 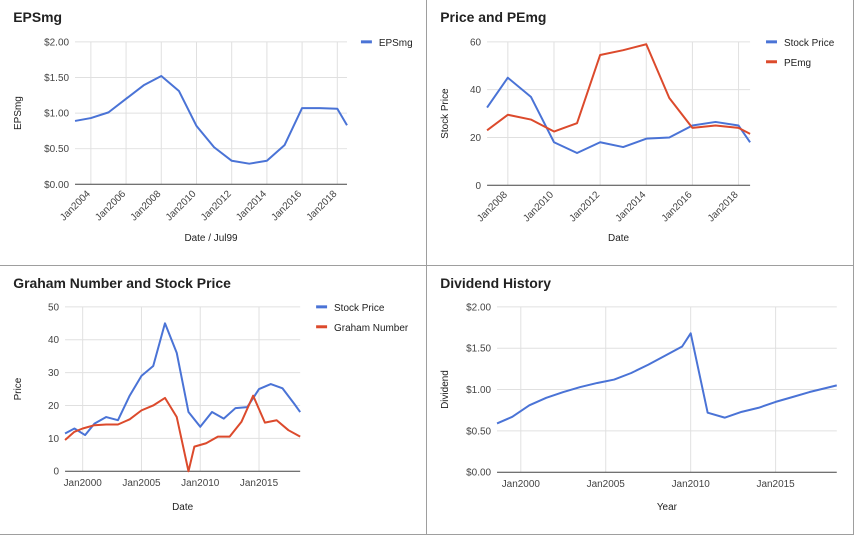 What do you see at coordinates (110, 205) in the screenshot?
I see `x-tick-label: Jan2006` at bounding box center [110, 205].